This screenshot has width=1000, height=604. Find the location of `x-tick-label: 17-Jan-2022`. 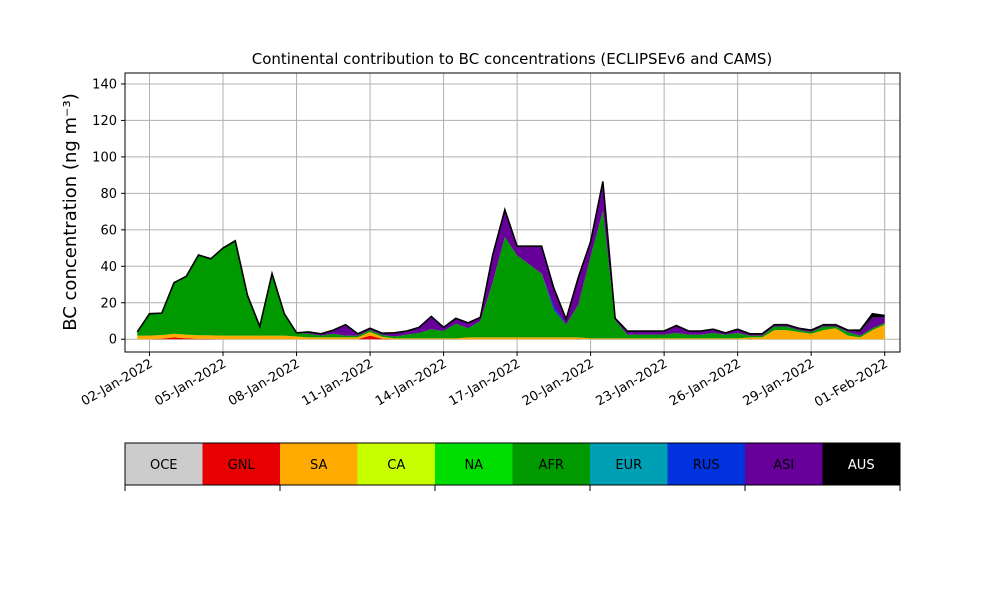

x-tick-label: 17-Jan-2022 is located at coordinates (485, 382).